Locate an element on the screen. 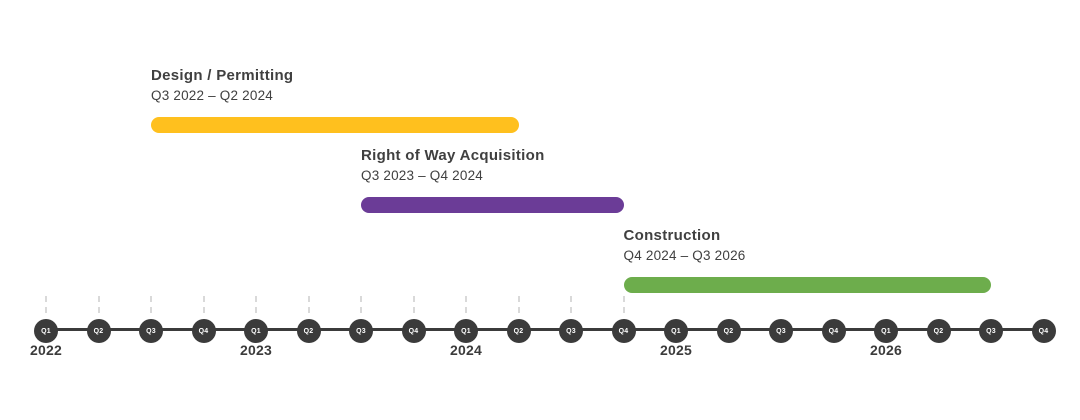 This screenshot has height=420, width=1080. phase-bar-construction is located at coordinates (807, 285).